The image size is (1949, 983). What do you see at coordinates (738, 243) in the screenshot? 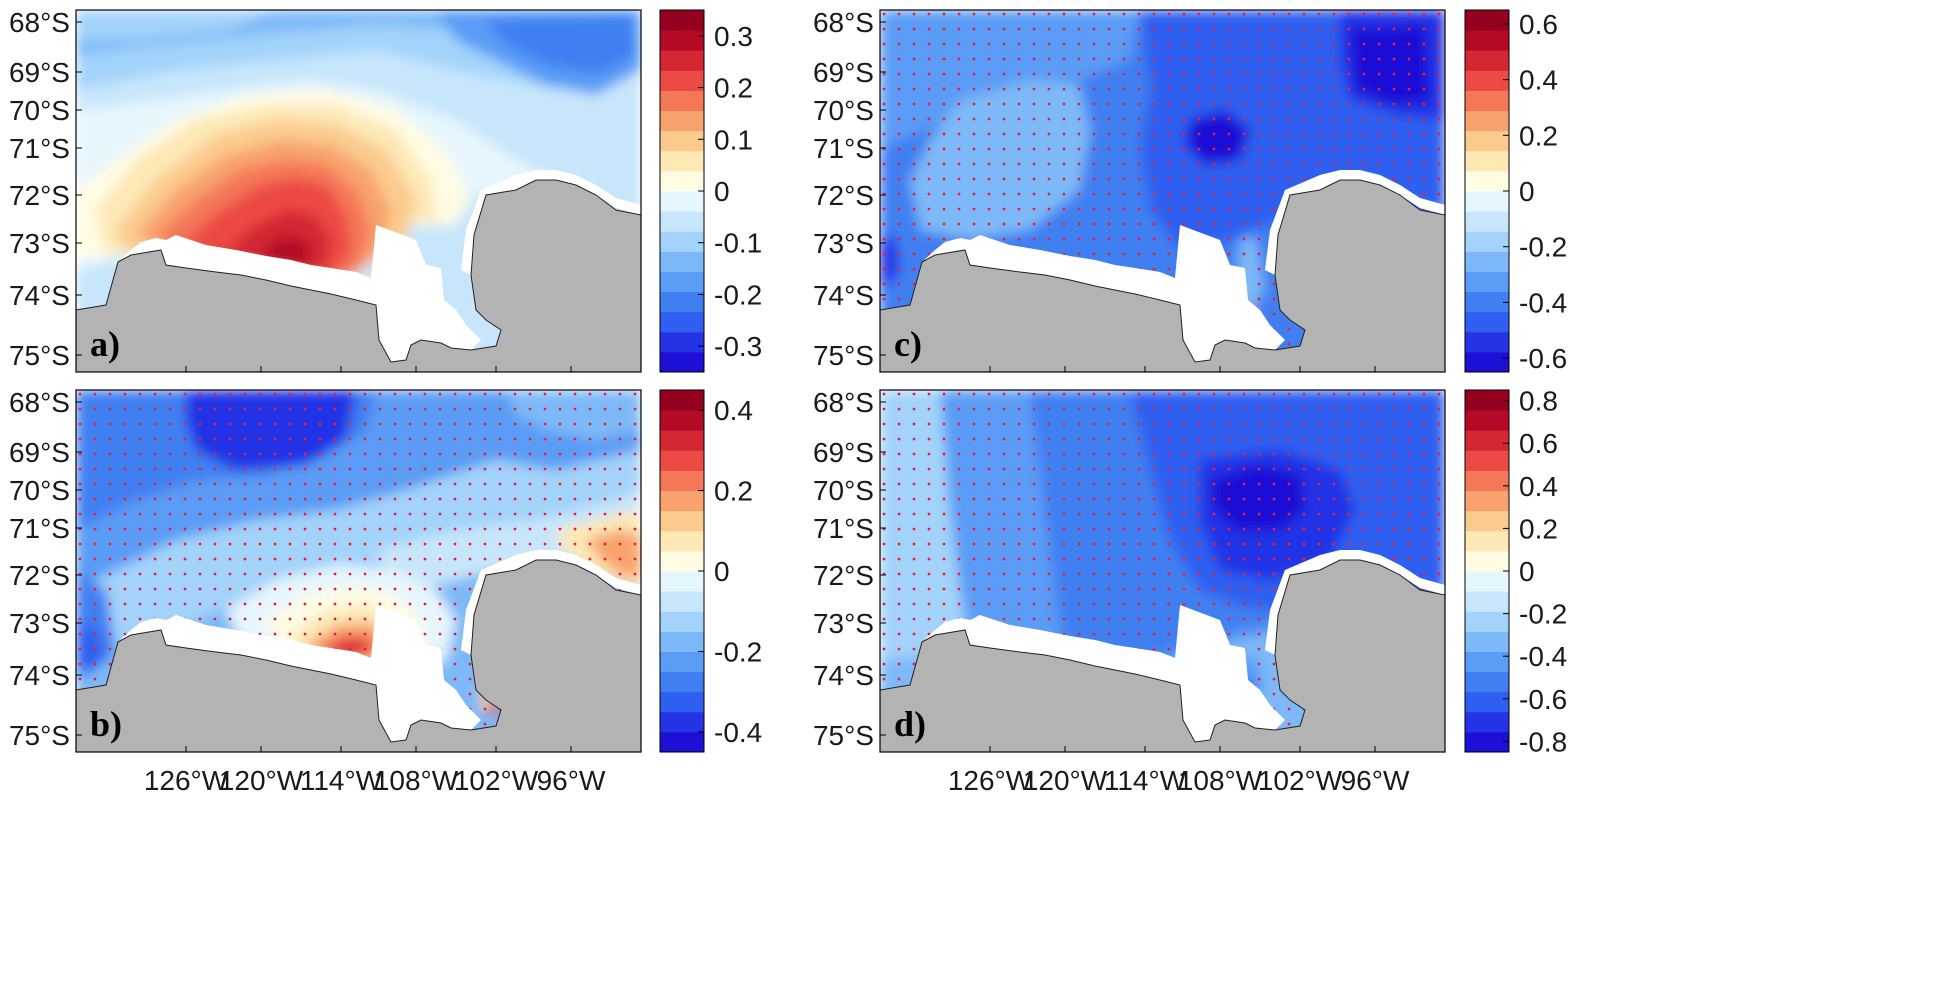
I see `colorbar-tick-label: -0.1` at bounding box center [738, 243].